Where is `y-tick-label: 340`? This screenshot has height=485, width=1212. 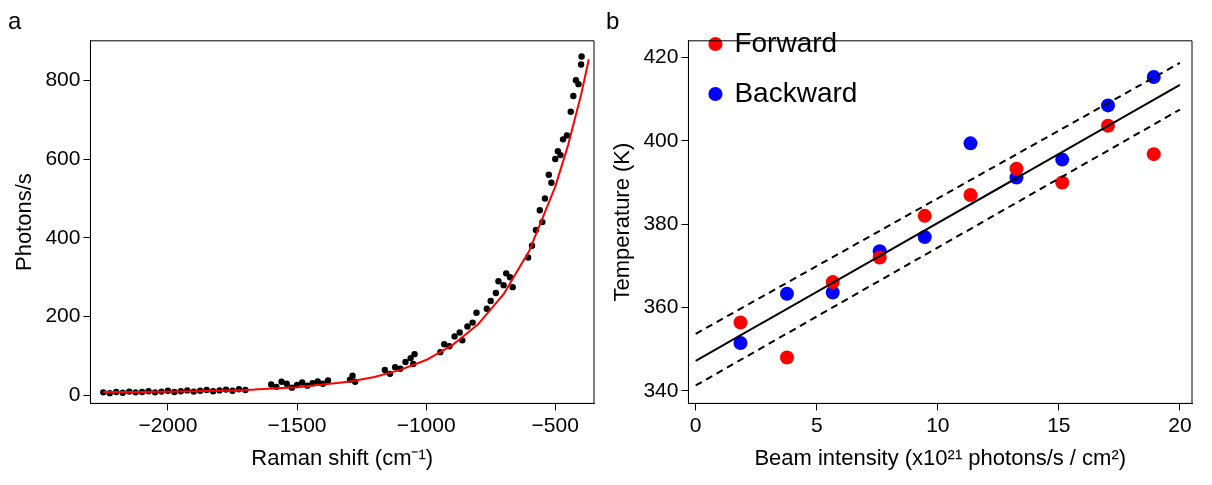
y-tick-label: 340 is located at coordinates (661, 389).